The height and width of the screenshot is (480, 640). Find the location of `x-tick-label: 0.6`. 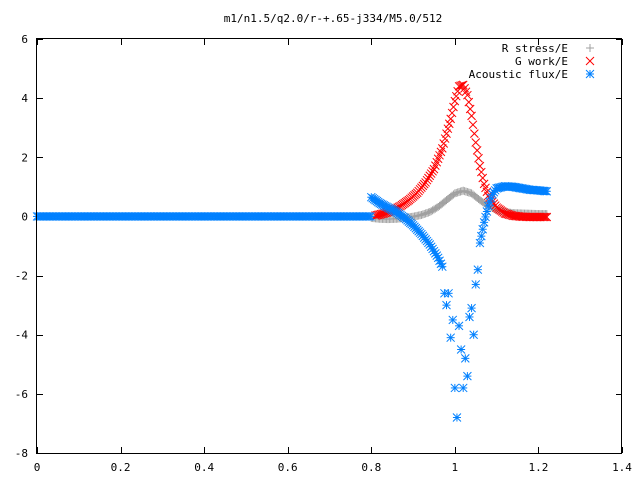

x-tick-label: 0.6 is located at coordinates (288, 467).